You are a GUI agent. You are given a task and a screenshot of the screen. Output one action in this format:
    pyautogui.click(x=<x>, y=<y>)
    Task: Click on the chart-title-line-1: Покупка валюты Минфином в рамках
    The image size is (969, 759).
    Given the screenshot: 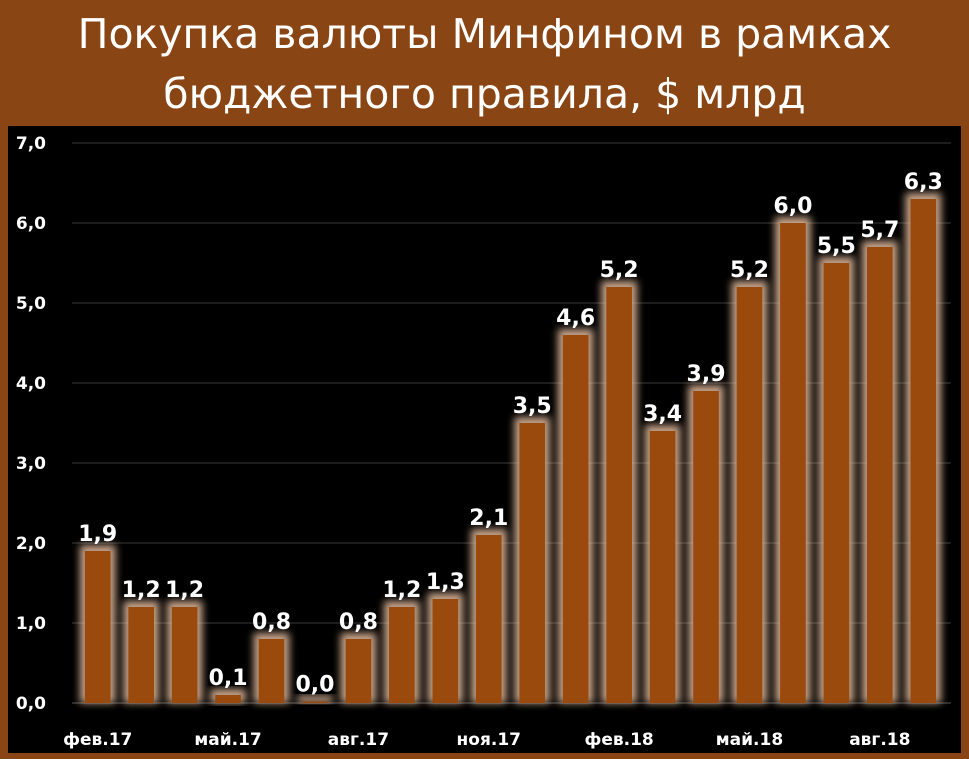 What is the action you would take?
    pyautogui.click(x=484, y=34)
    